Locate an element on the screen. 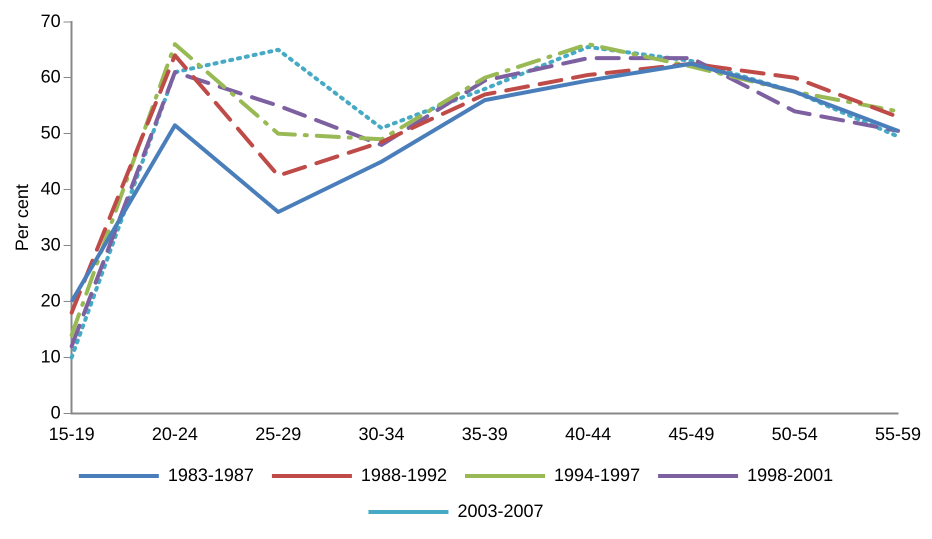  legend-label: 1983-1987 is located at coordinates (211, 474).